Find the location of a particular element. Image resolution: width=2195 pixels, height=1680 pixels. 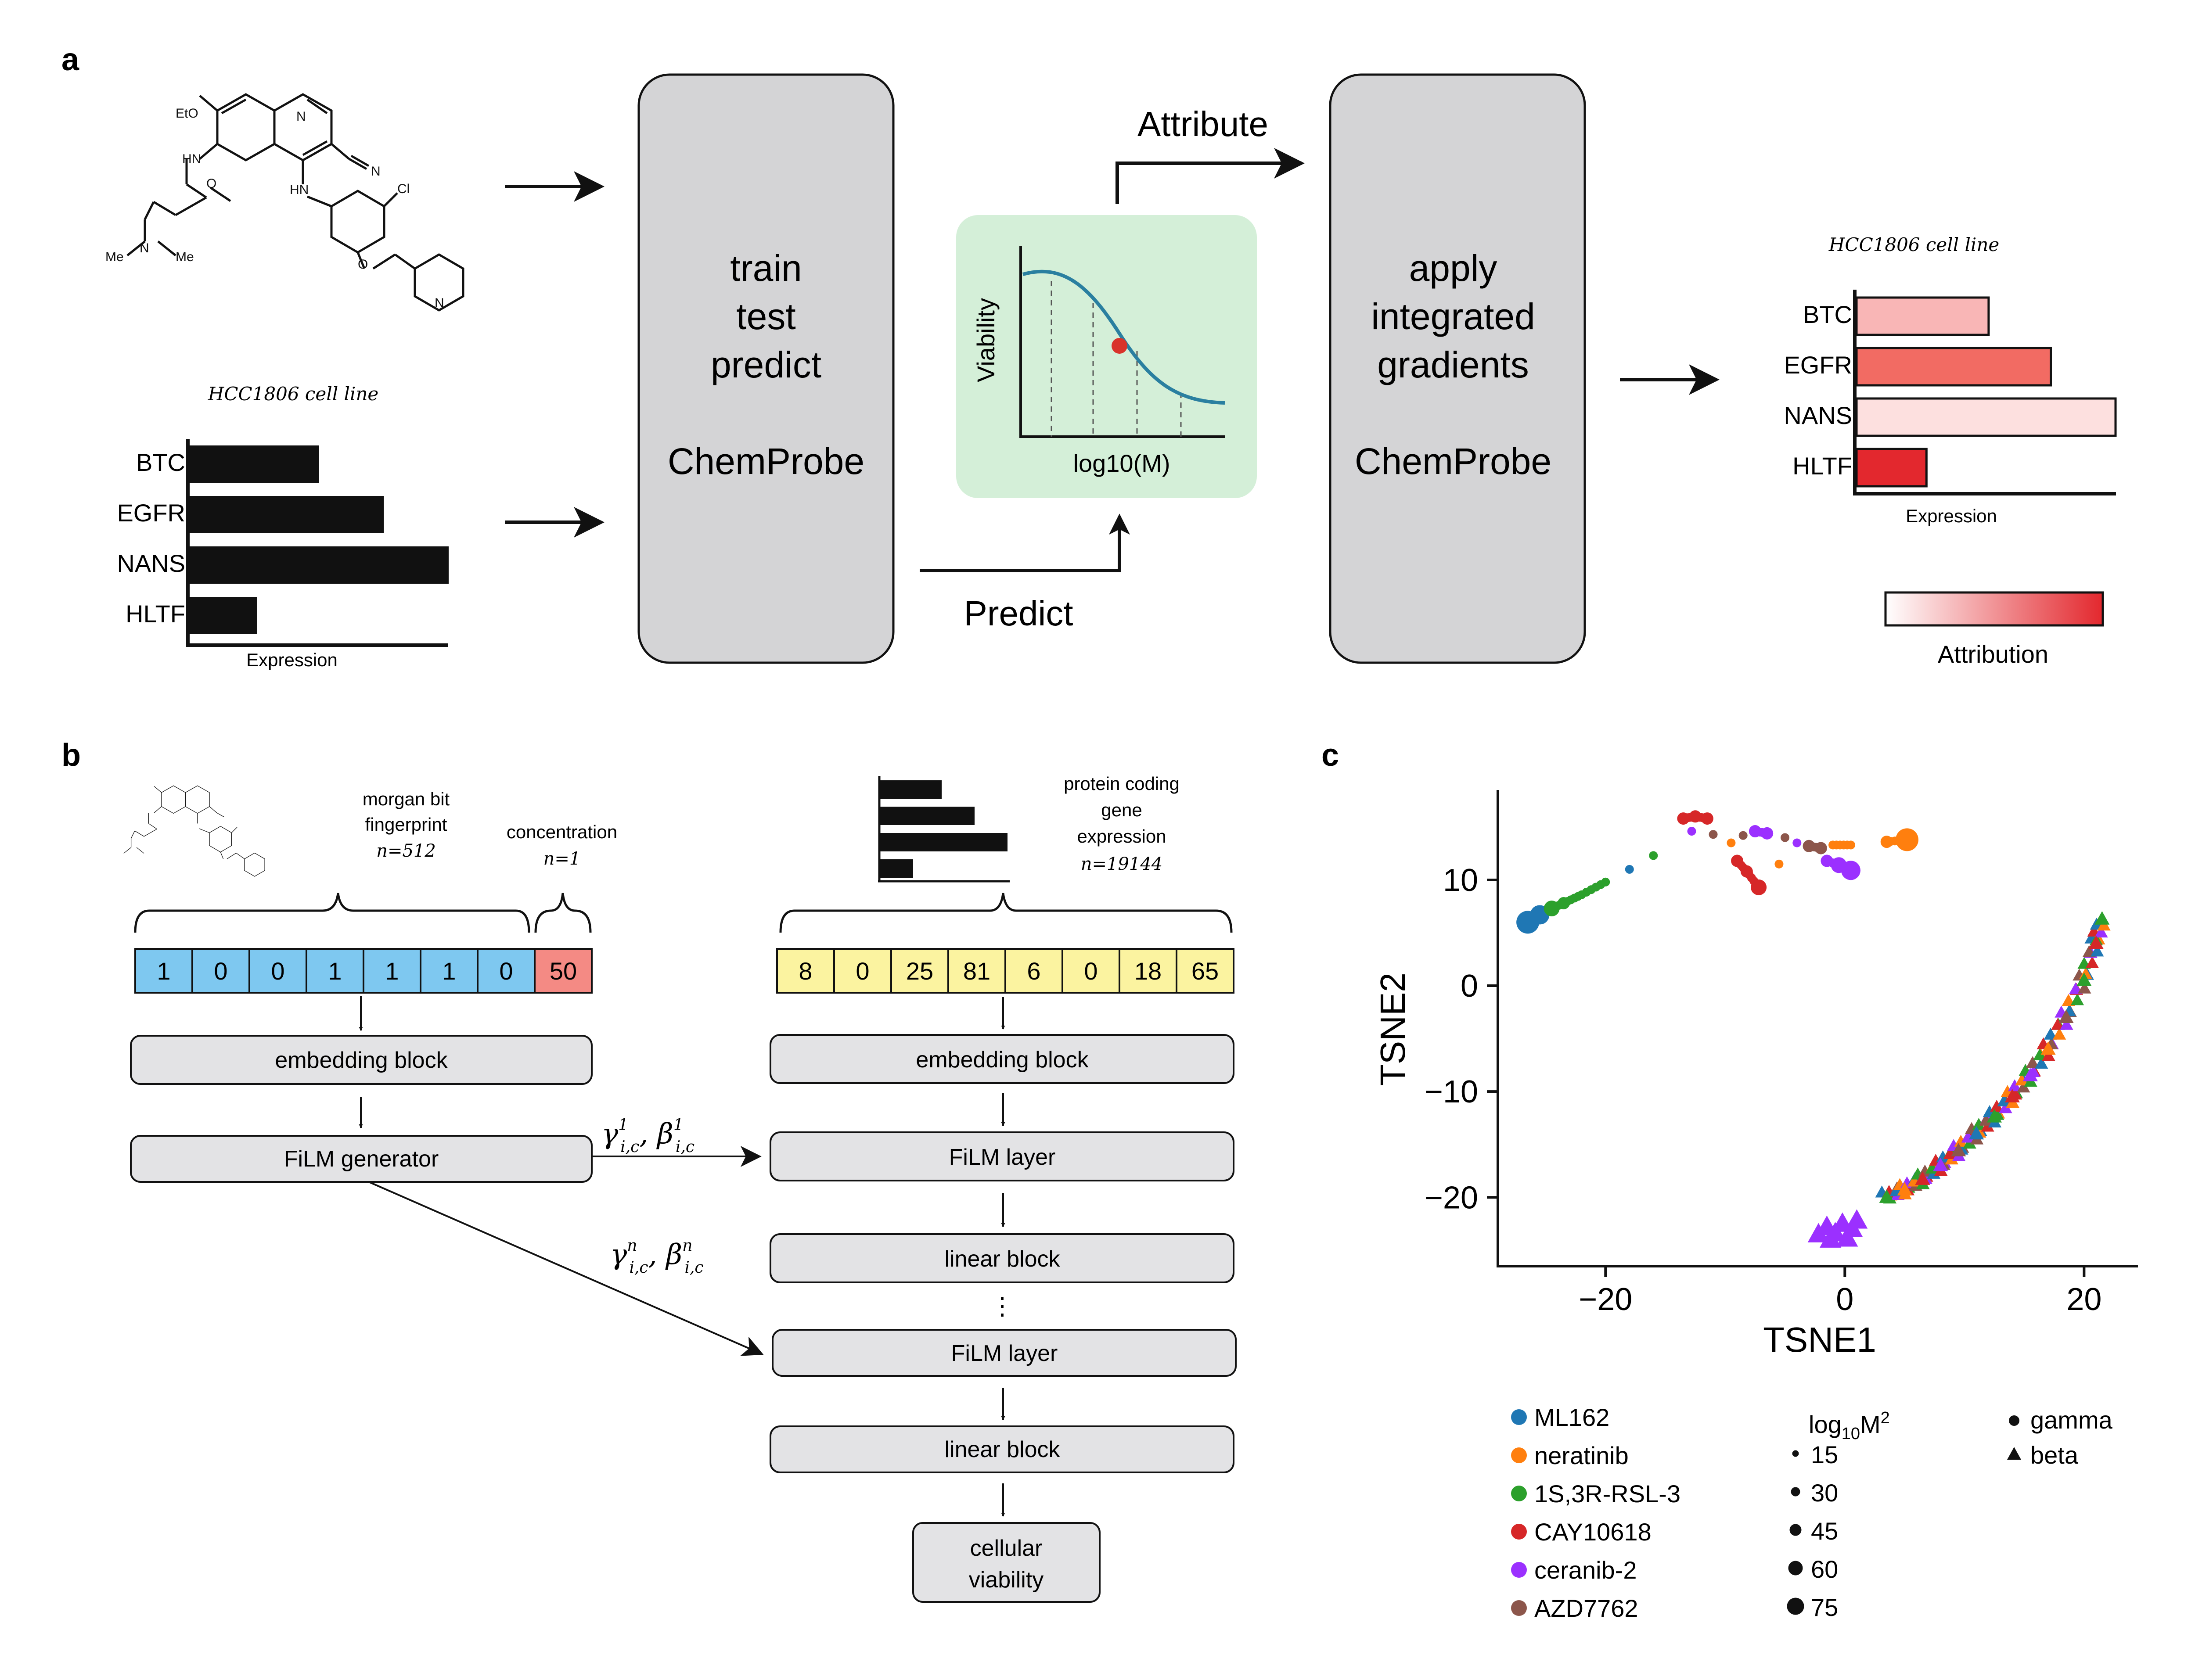

film-layer-1-label: FiLM layer is located at coordinates (1003, 1157).